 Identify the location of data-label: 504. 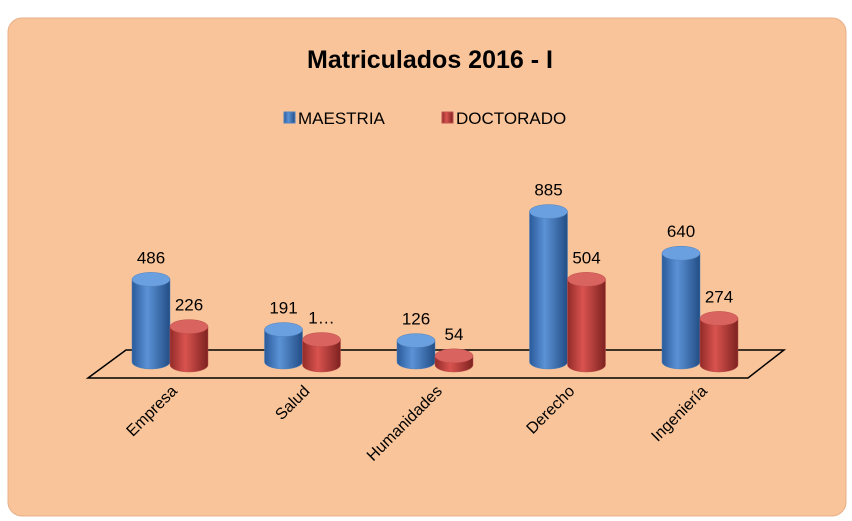
(586, 257).